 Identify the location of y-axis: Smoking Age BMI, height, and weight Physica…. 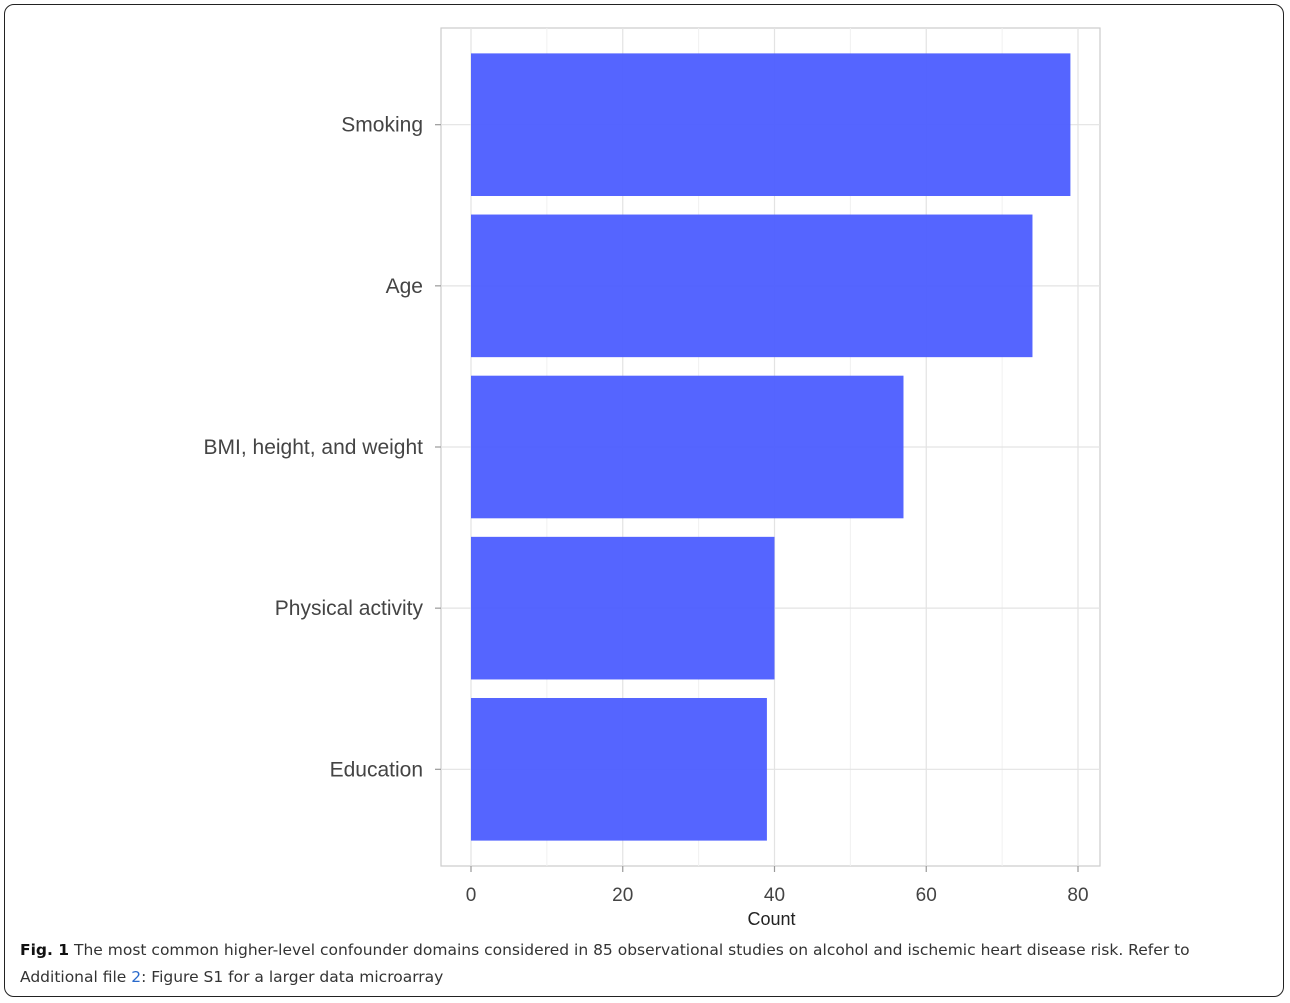
(322, 447).